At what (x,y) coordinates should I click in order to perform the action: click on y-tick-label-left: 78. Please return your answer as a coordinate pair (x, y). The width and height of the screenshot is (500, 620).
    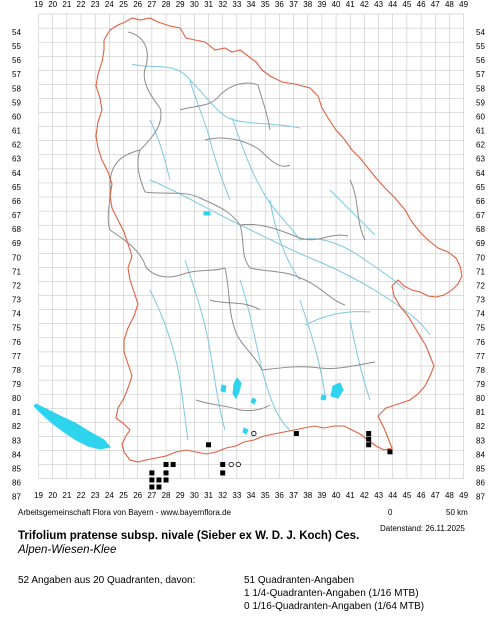
    Looking at the image, I should click on (16, 370).